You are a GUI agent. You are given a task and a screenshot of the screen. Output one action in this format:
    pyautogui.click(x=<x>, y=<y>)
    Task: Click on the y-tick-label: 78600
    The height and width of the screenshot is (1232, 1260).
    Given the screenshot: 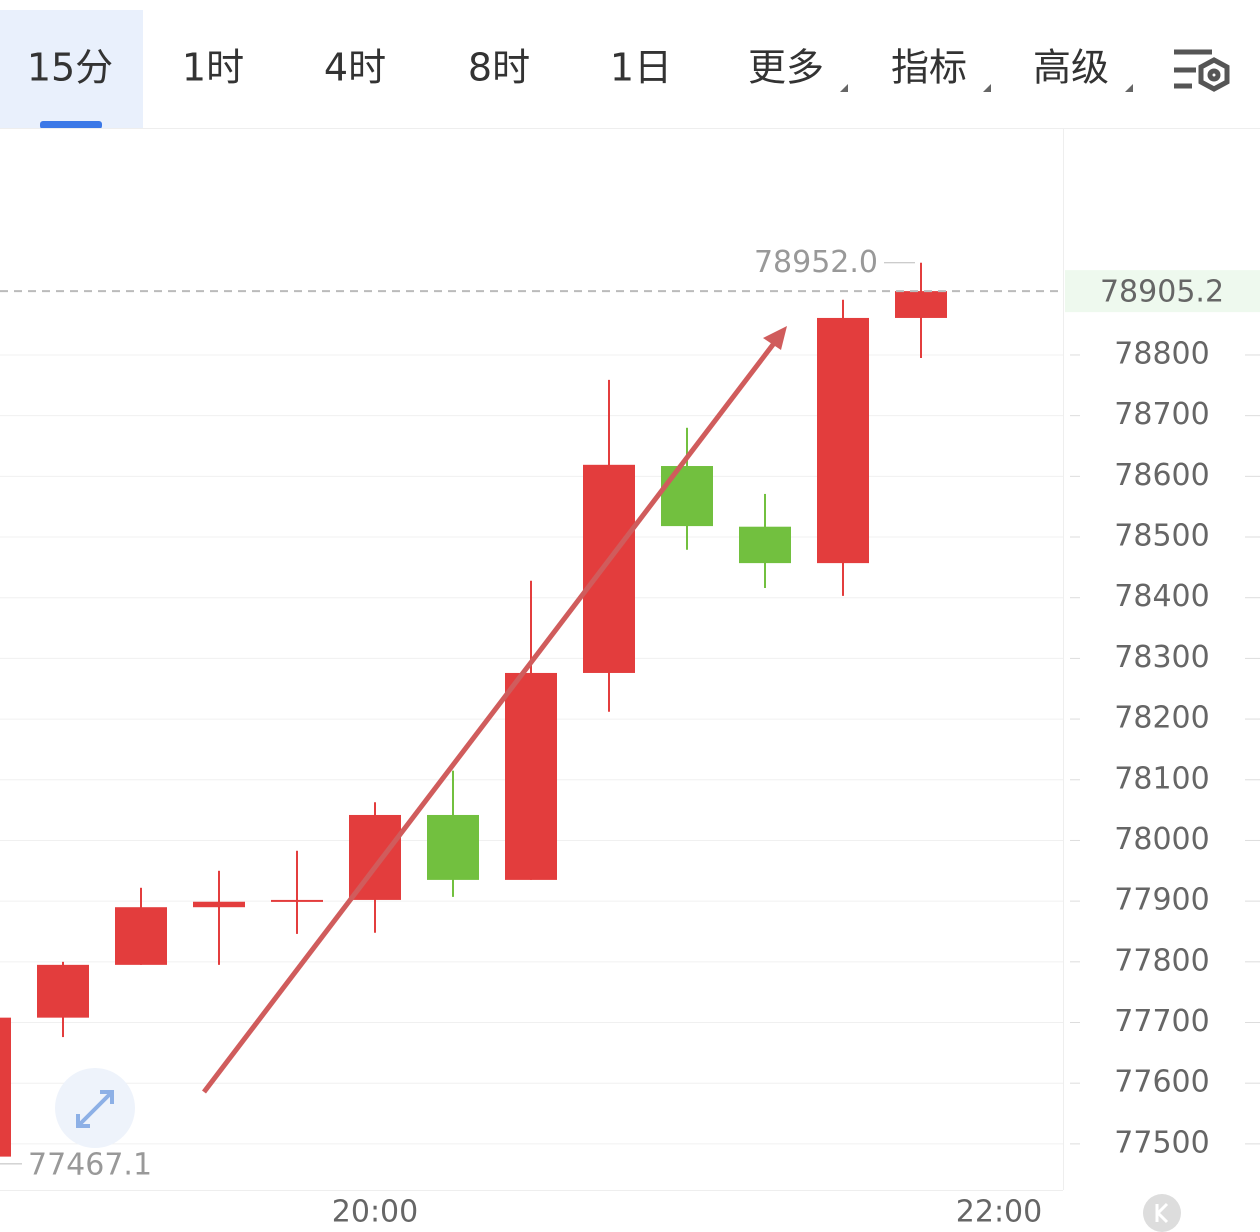 What is the action you would take?
    pyautogui.click(x=1161, y=475)
    